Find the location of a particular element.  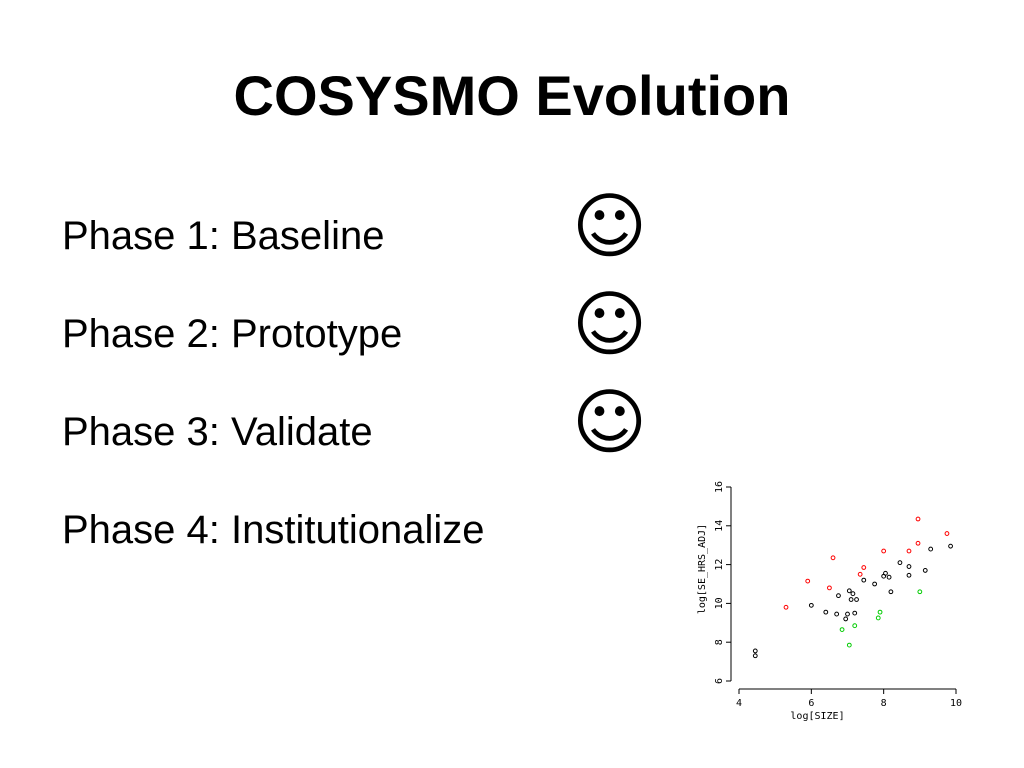

y-tick-label: 16 is located at coordinates (719, 487).